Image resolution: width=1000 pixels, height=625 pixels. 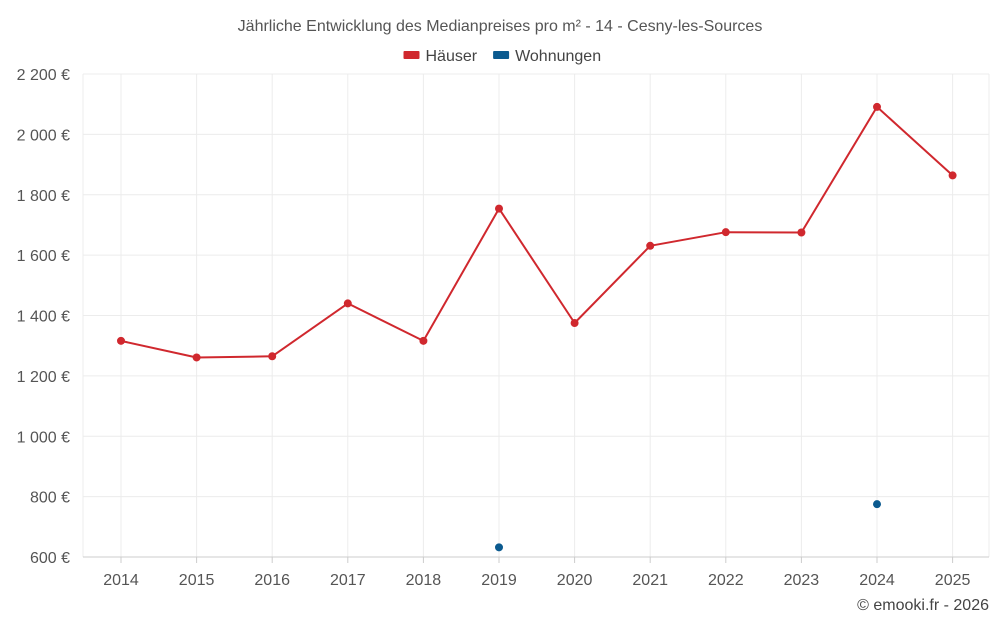 I want to click on x-tick-label: 2017, so click(x=348, y=580).